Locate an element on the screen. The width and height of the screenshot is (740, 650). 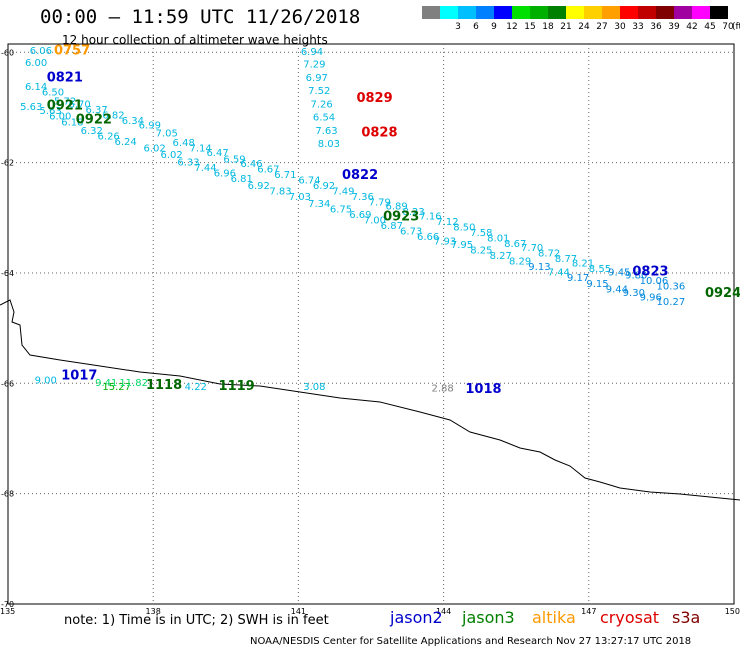
satellite-jason2: jason2 is located at coordinates (416, 617).